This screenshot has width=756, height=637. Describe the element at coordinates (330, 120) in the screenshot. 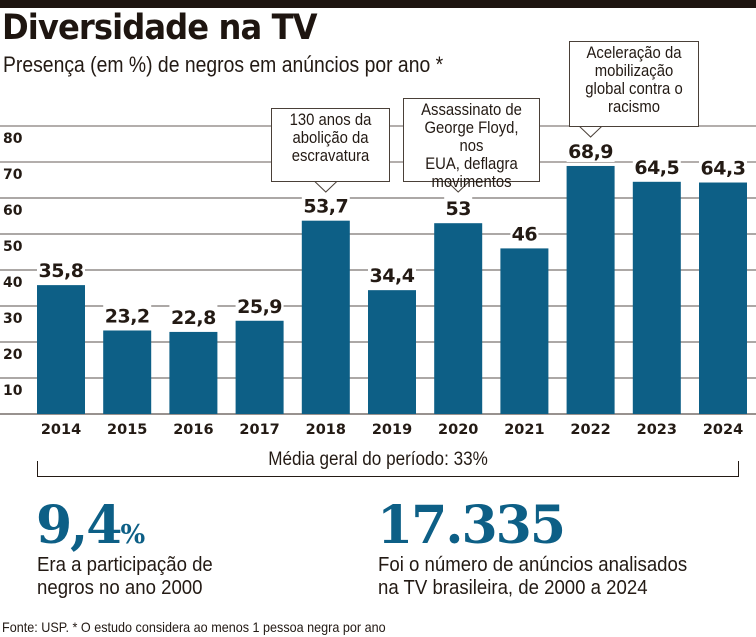

I see `annotation-line: 130 anos da` at that location.